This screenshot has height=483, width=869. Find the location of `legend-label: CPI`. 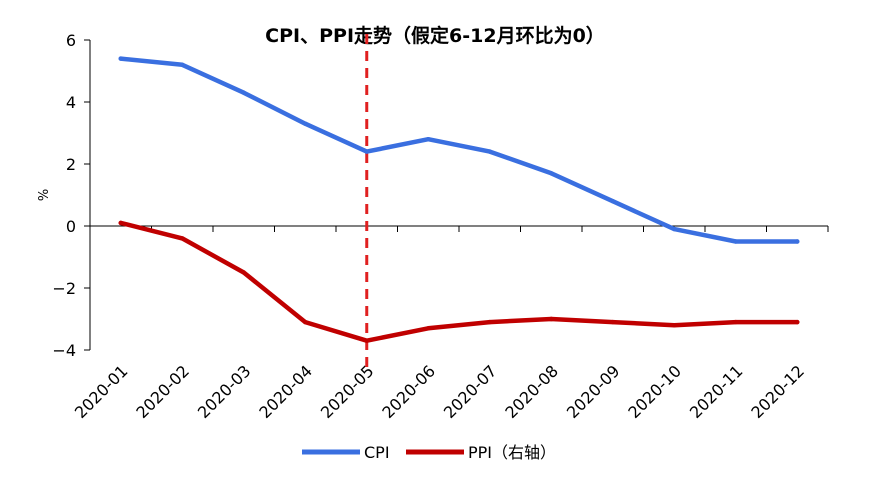

legend-label: CPI is located at coordinates (377, 452).